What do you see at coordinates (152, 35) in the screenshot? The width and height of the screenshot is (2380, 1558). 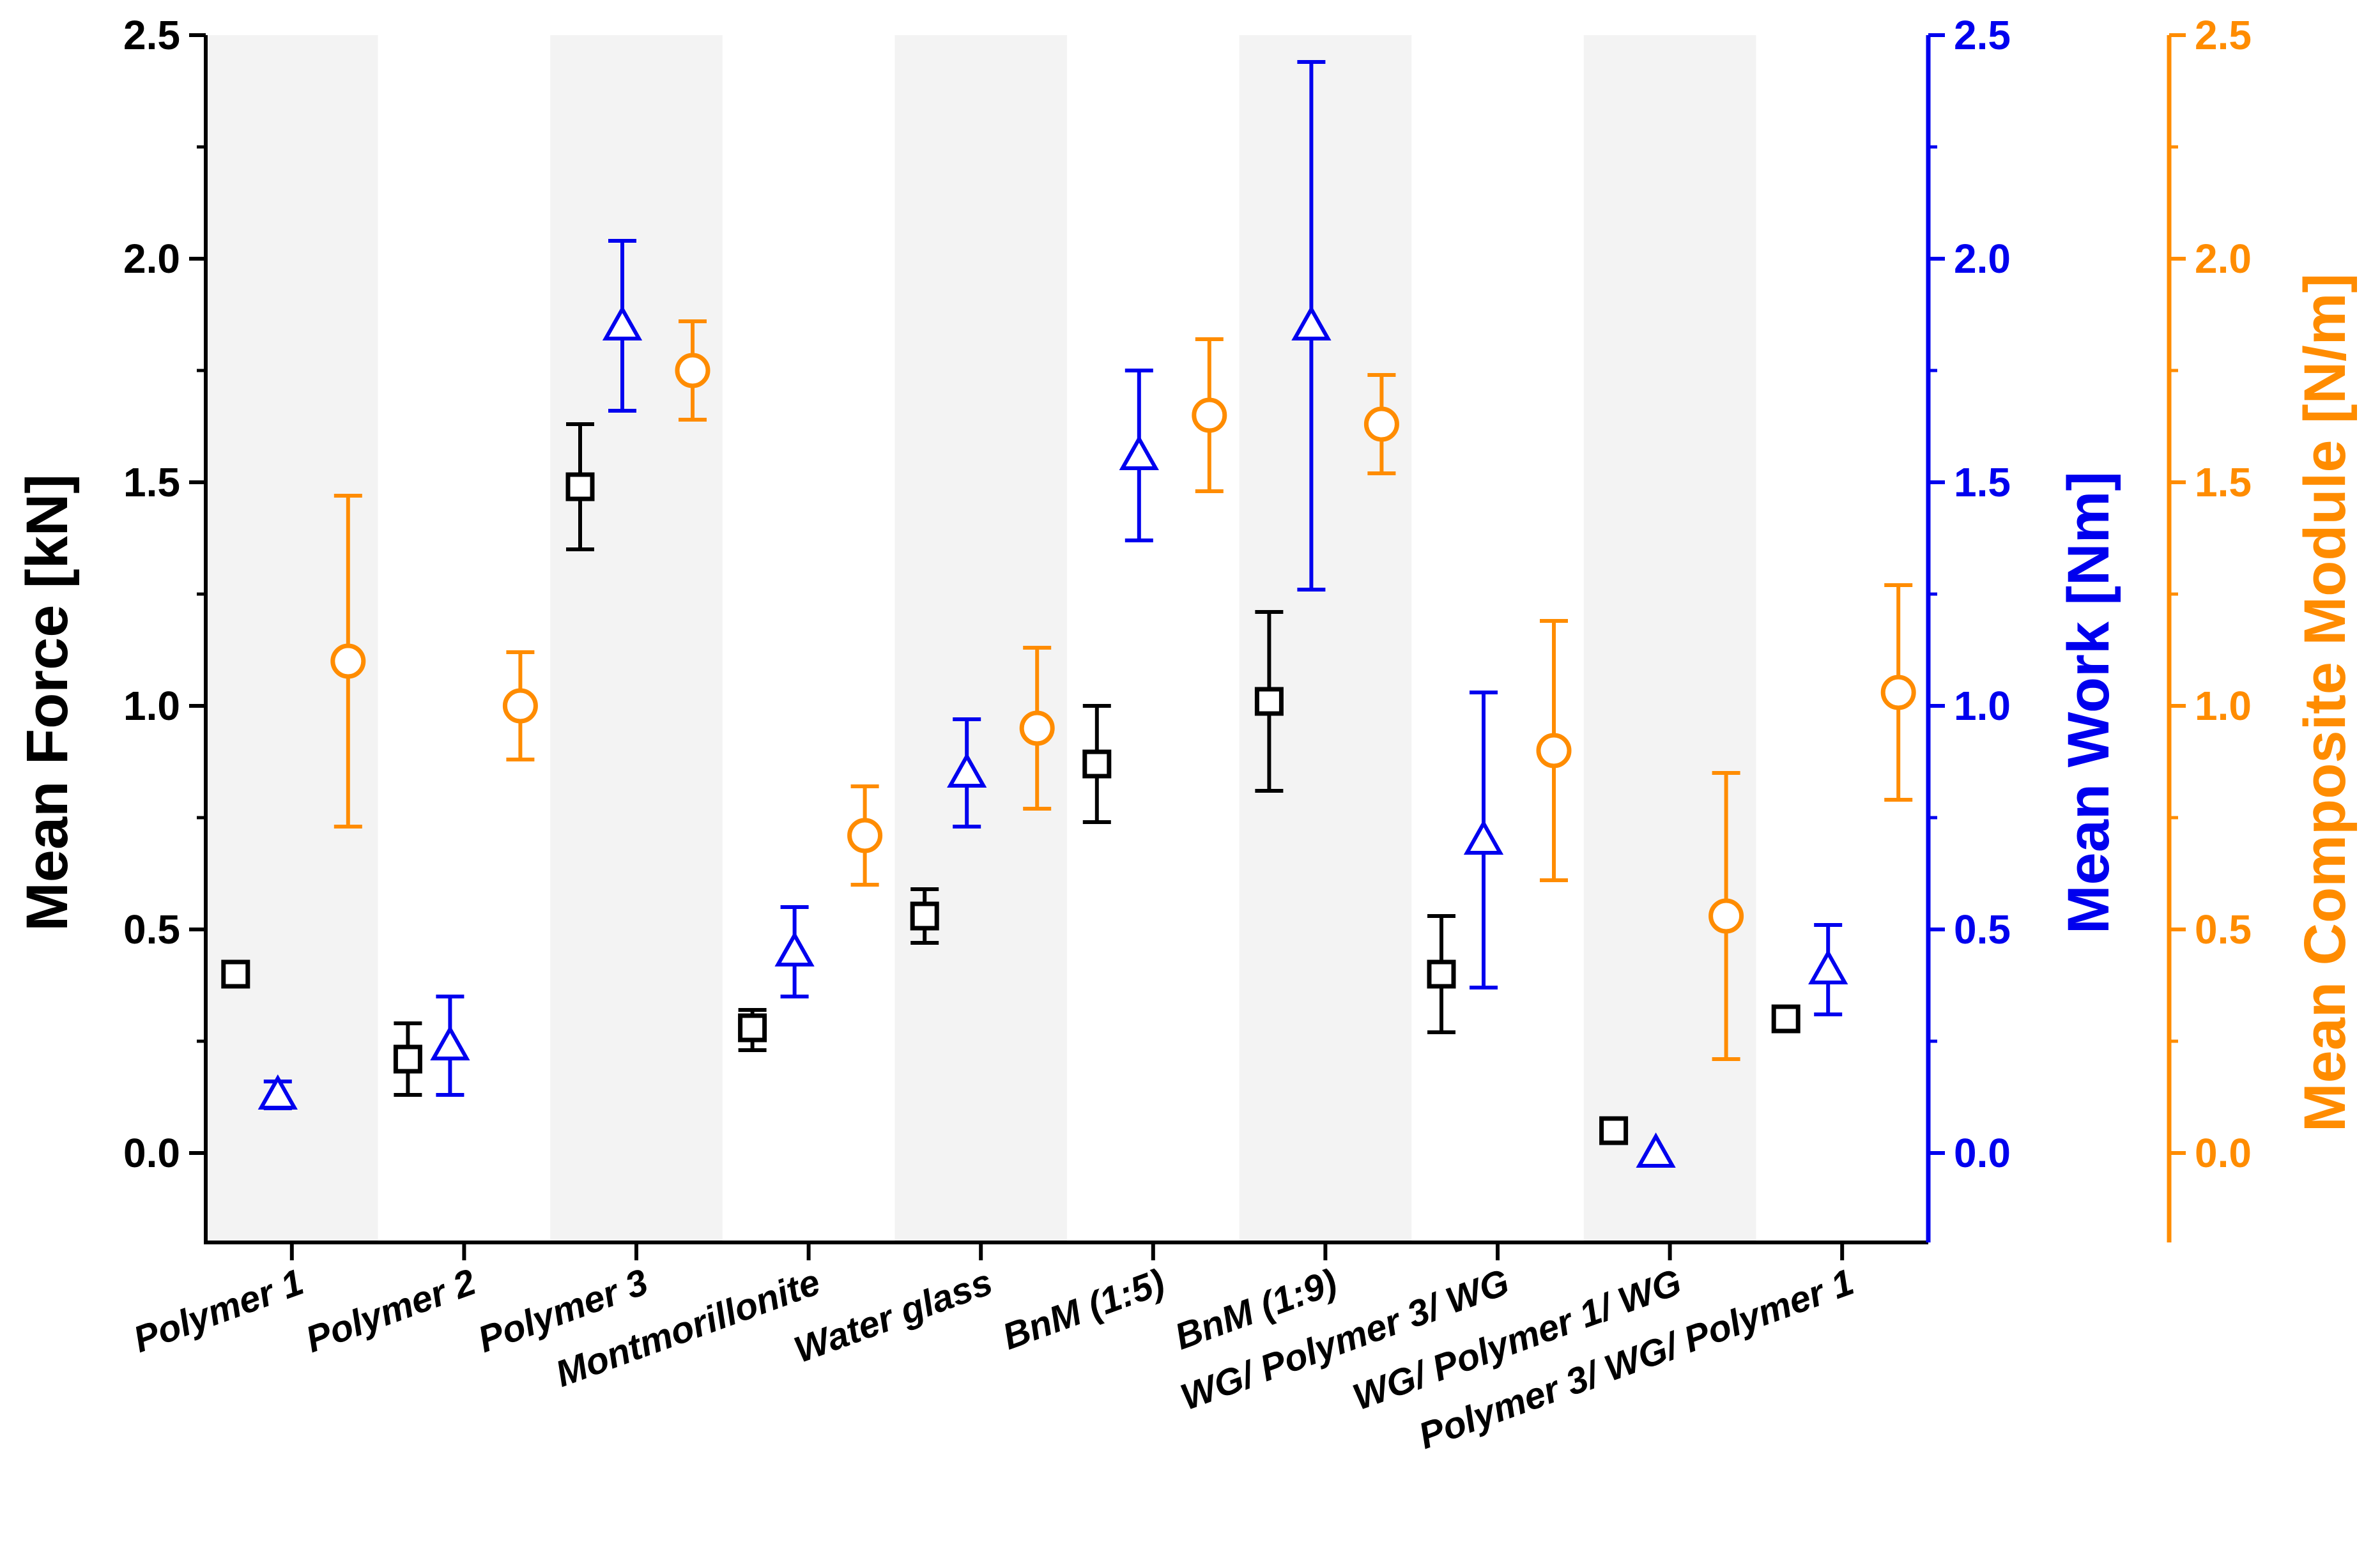 I see `force-tick-label: 2.5` at bounding box center [152, 35].